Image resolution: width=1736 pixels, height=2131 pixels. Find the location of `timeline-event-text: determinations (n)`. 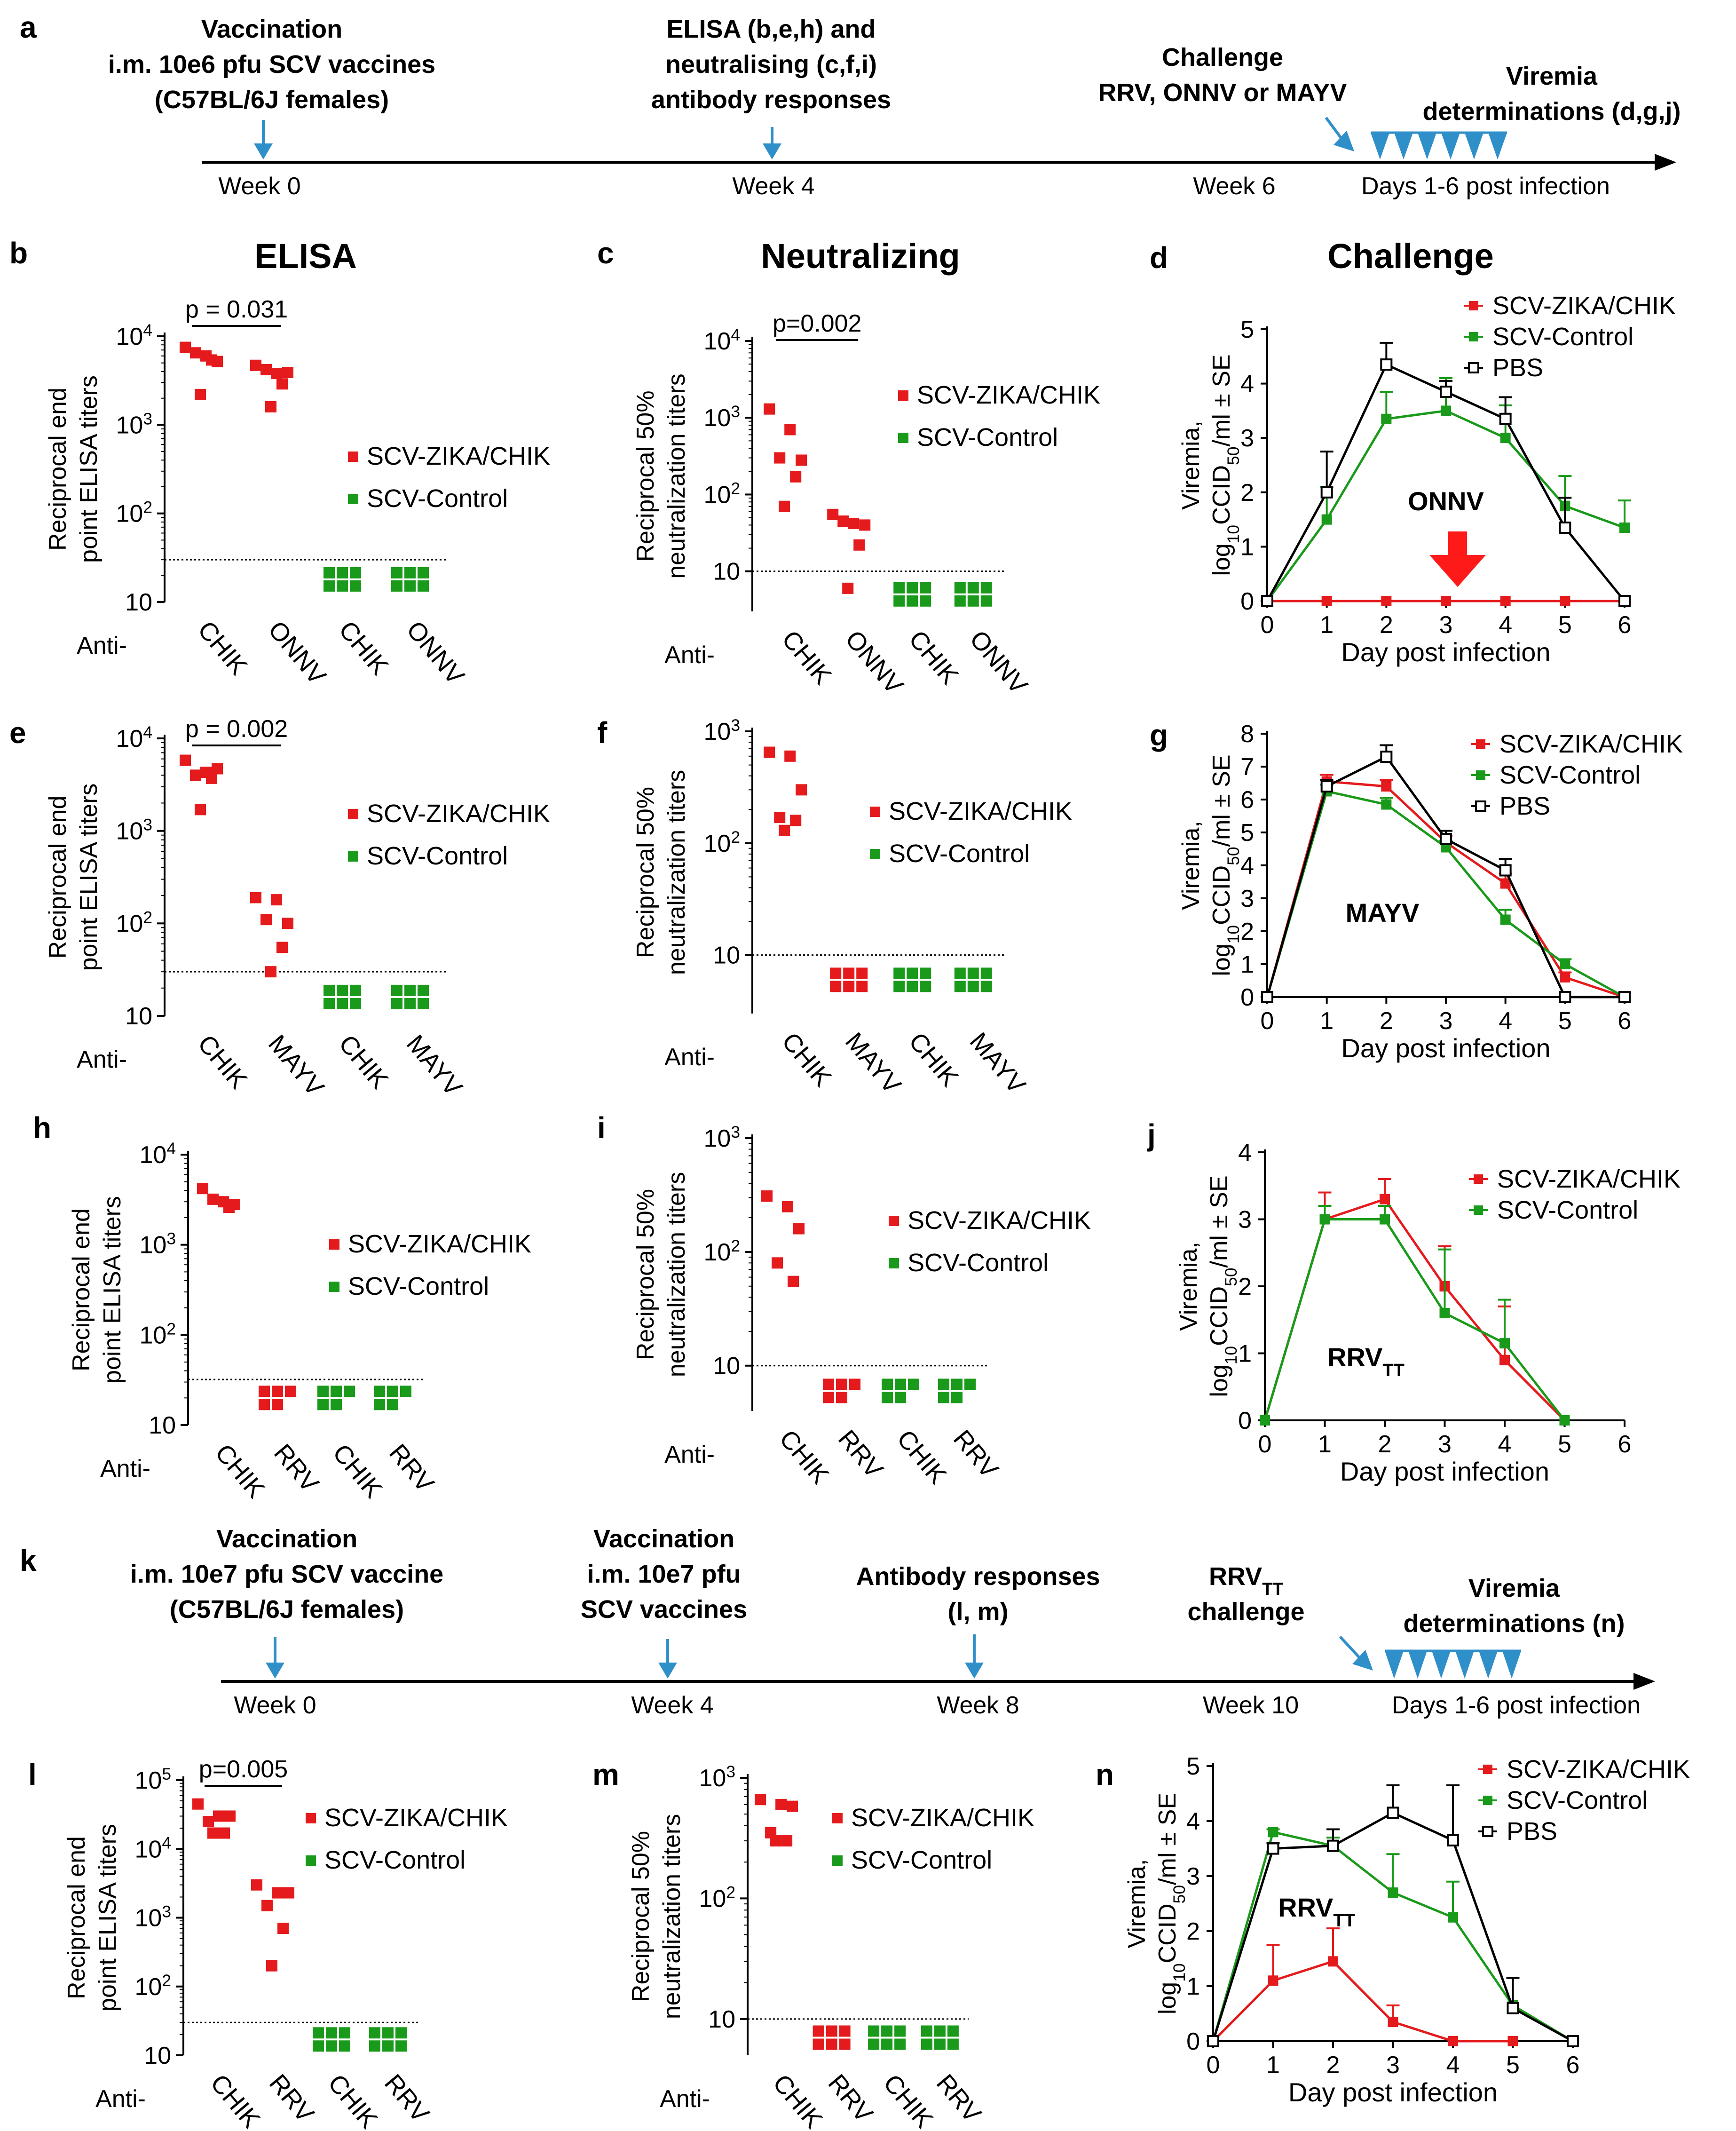

timeline-event-text: determinations (n) is located at coordinates (1514, 1623).